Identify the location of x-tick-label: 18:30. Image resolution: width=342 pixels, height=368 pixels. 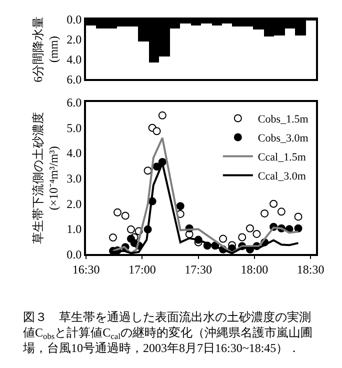
(310, 269).